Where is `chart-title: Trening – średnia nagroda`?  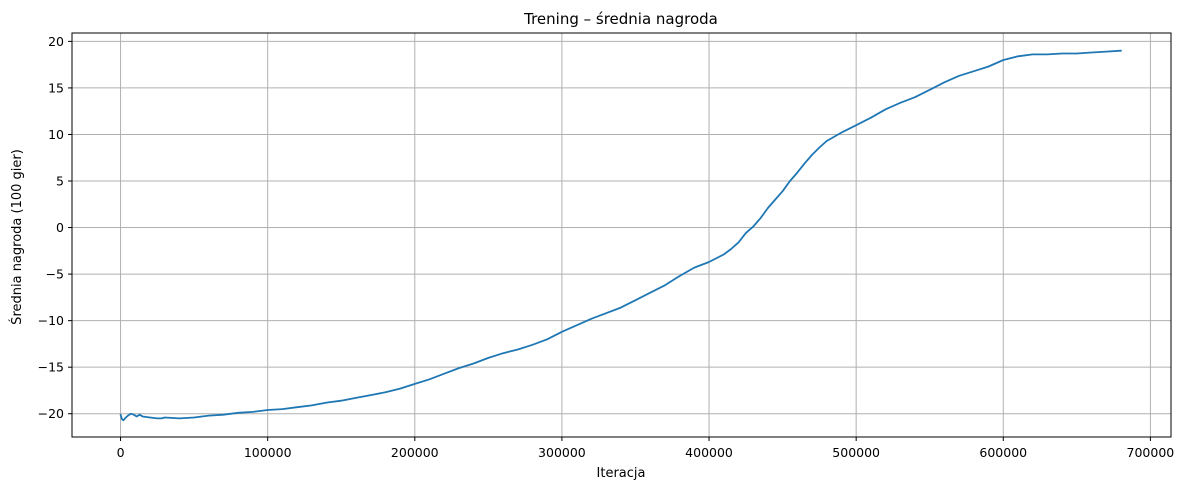 chart-title: Trening – średnia nagroda is located at coordinates (620, 19).